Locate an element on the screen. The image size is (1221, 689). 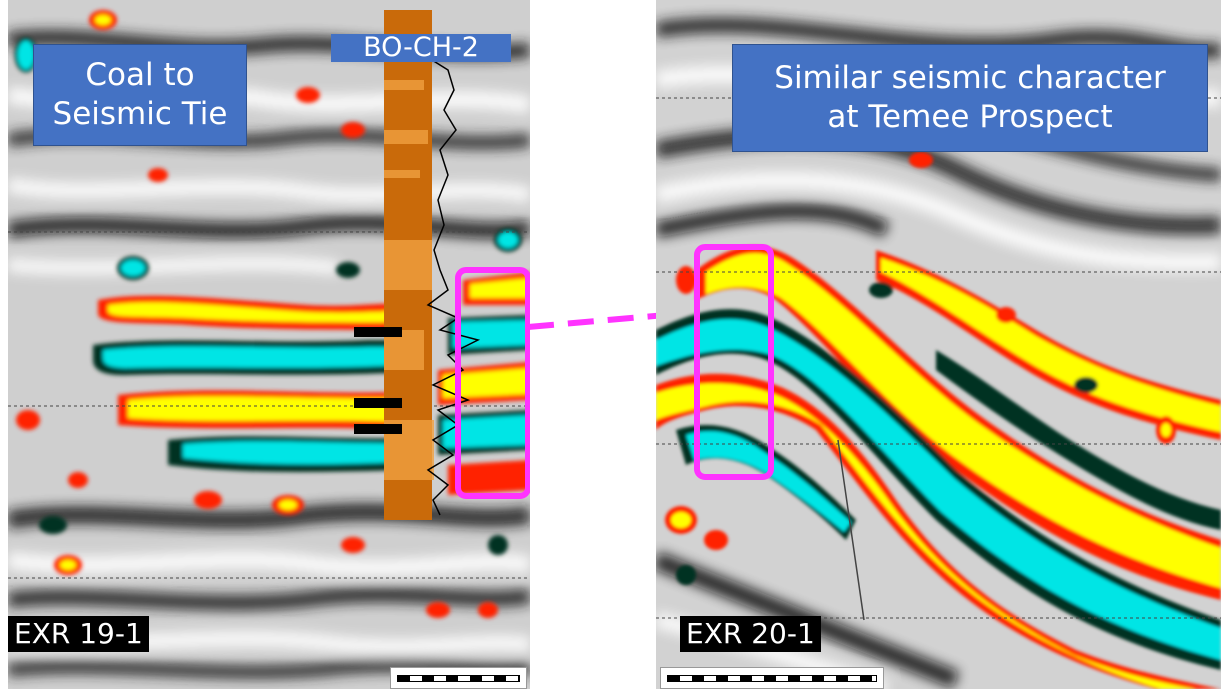
scale-bar-left is located at coordinates (458, 678).